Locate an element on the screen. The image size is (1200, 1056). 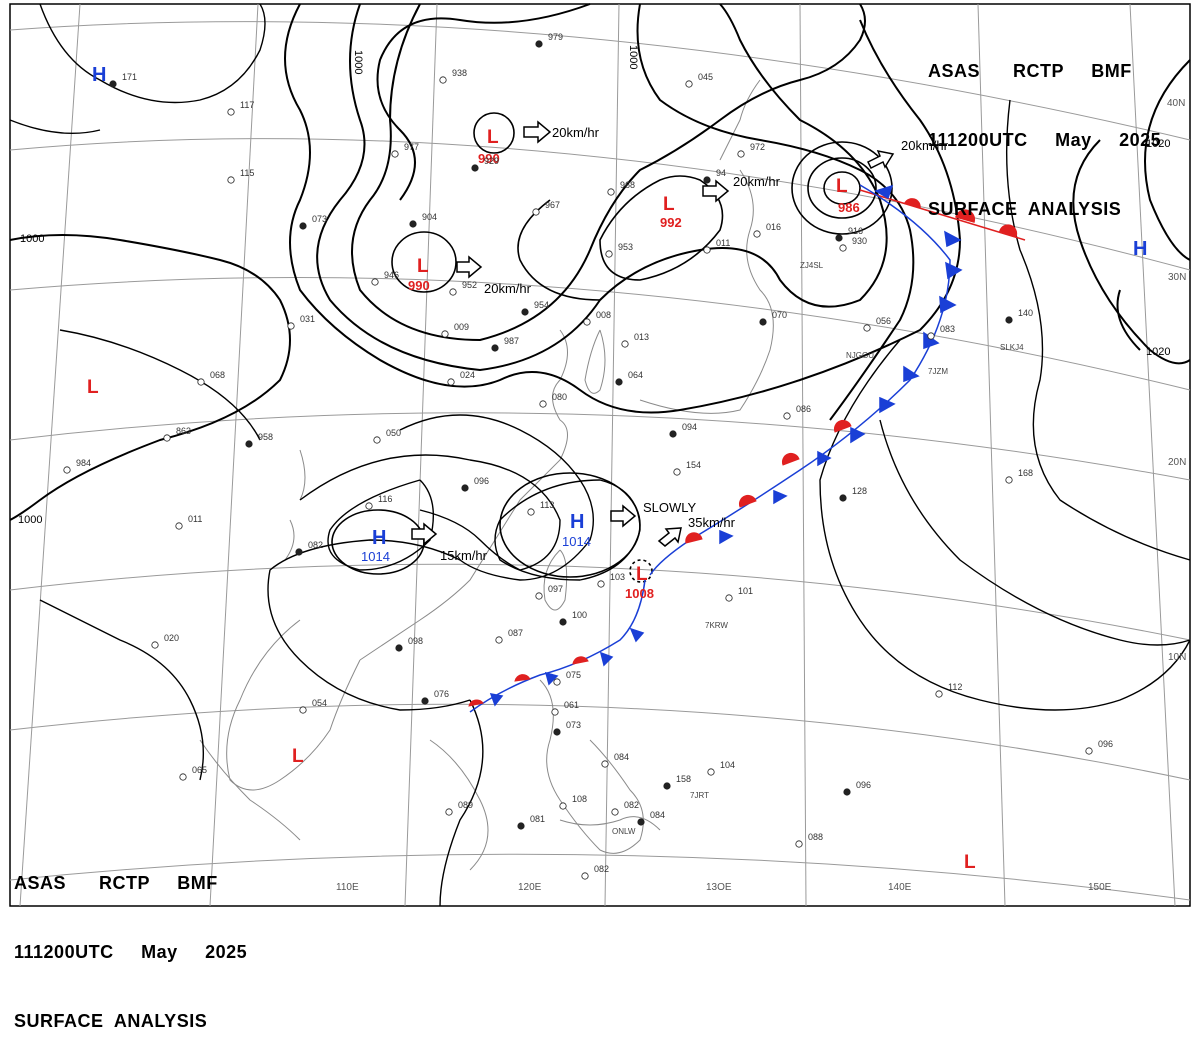
low-center-value: 1008 is located at coordinates (639, 593).